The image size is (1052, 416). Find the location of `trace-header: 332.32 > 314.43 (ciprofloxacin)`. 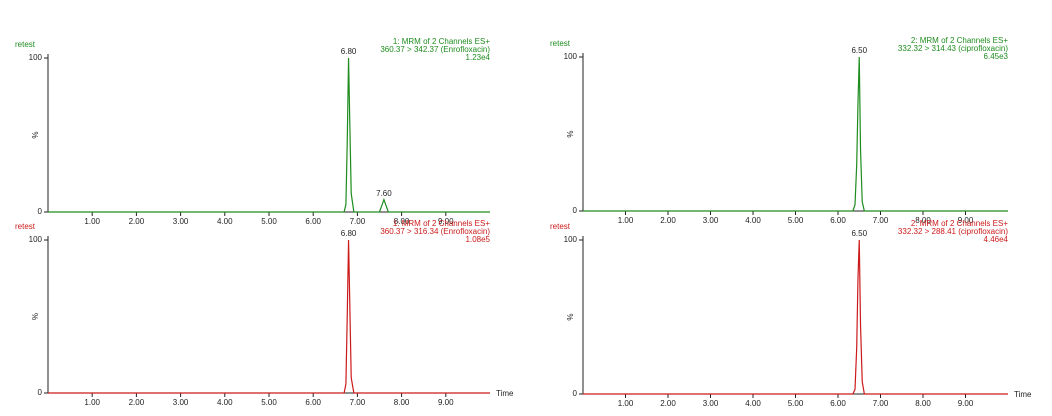

trace-header: 332.32 > 314.43 (ciprofloxacin) is located at coordinates (953, 48).